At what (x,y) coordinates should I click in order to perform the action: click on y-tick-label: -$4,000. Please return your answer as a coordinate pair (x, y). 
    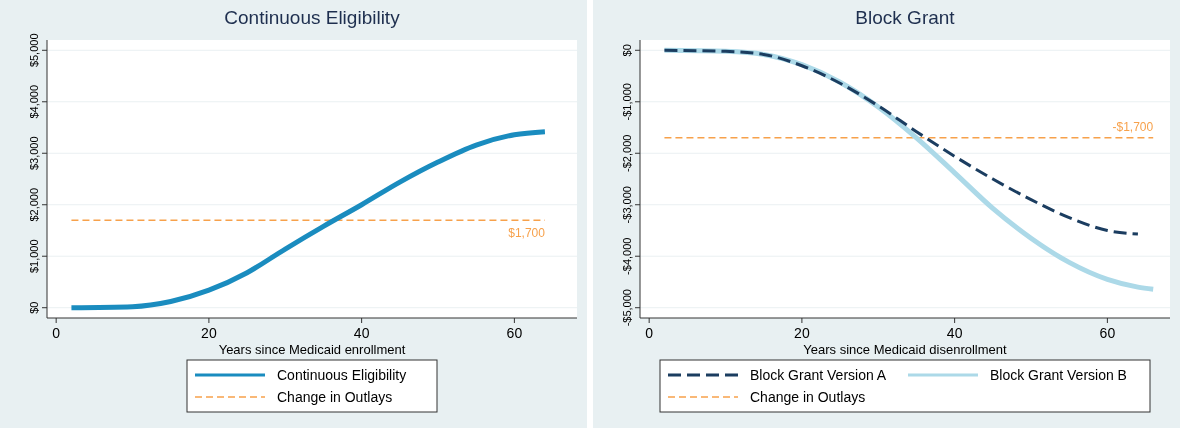
    Looking at the image, I should click on (627, 256).